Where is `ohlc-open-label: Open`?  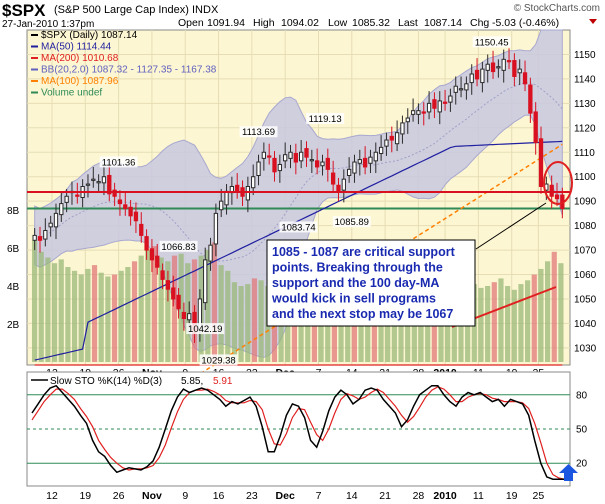 ohlc-open-label: Open is located at coordinates (191, 23).